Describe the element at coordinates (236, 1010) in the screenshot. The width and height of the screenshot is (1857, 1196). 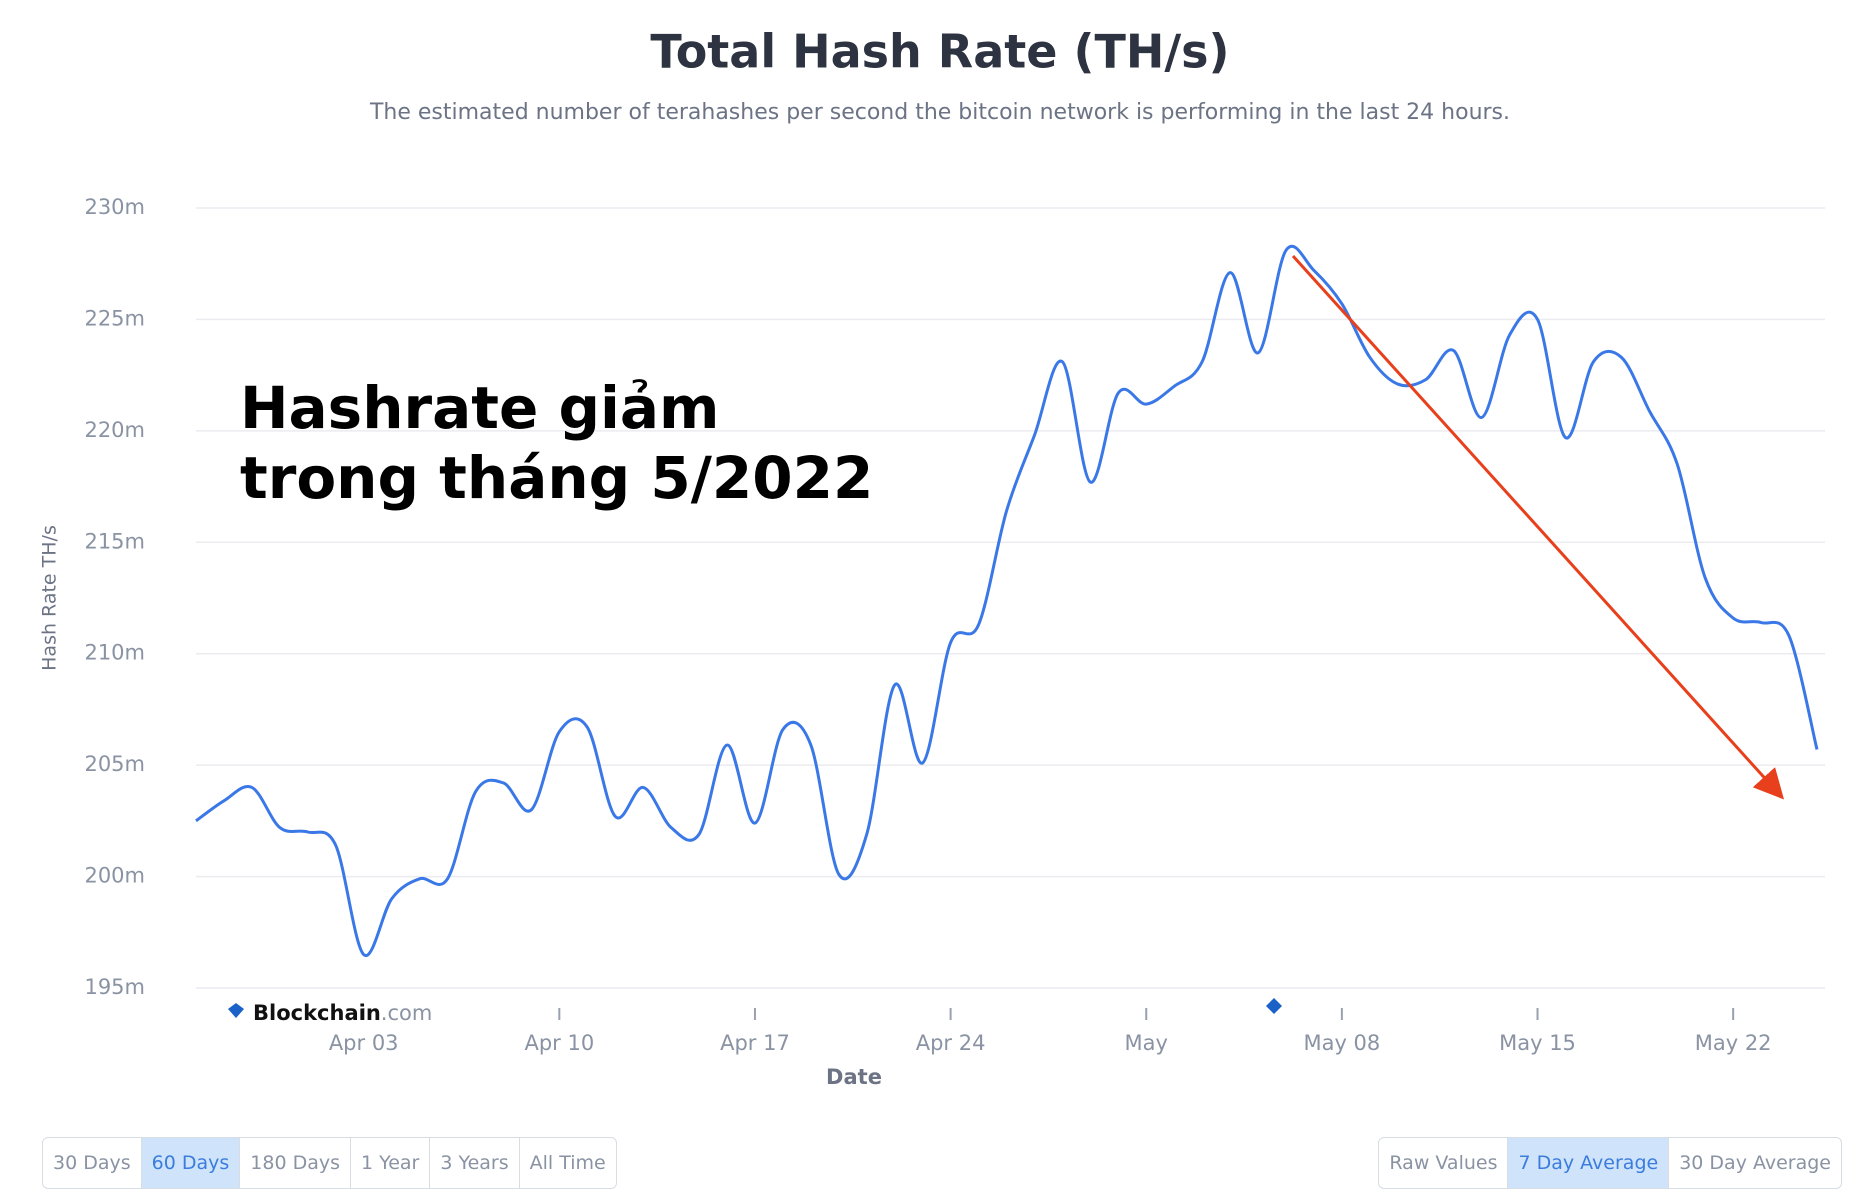
I see `logo-icon` at that location.